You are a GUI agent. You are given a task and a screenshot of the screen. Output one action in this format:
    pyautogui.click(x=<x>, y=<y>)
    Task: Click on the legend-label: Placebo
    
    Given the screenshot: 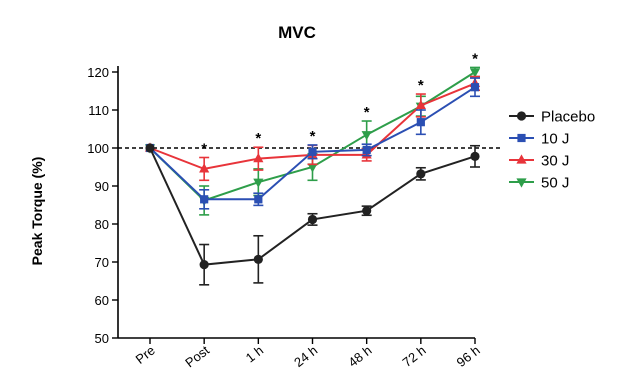 What is the action you would take?
    pyautogui.click(x=568, y=117)
    